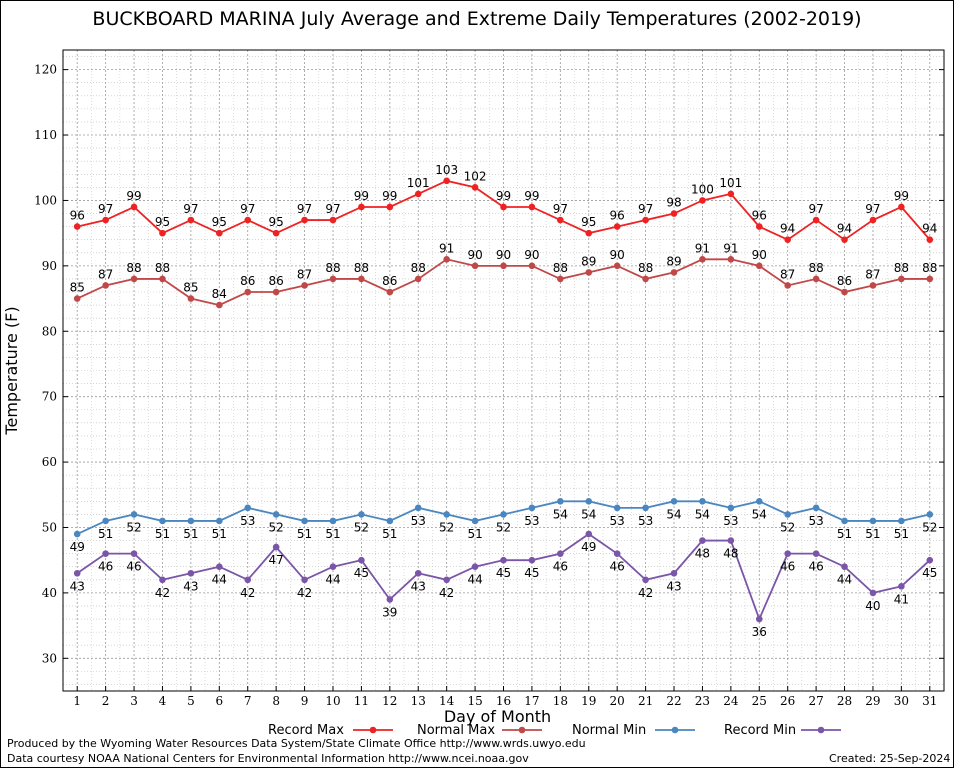  Describe the element at coordinates (673, 701) in the screenshot. I see `x-tick-label: 22` at that location.